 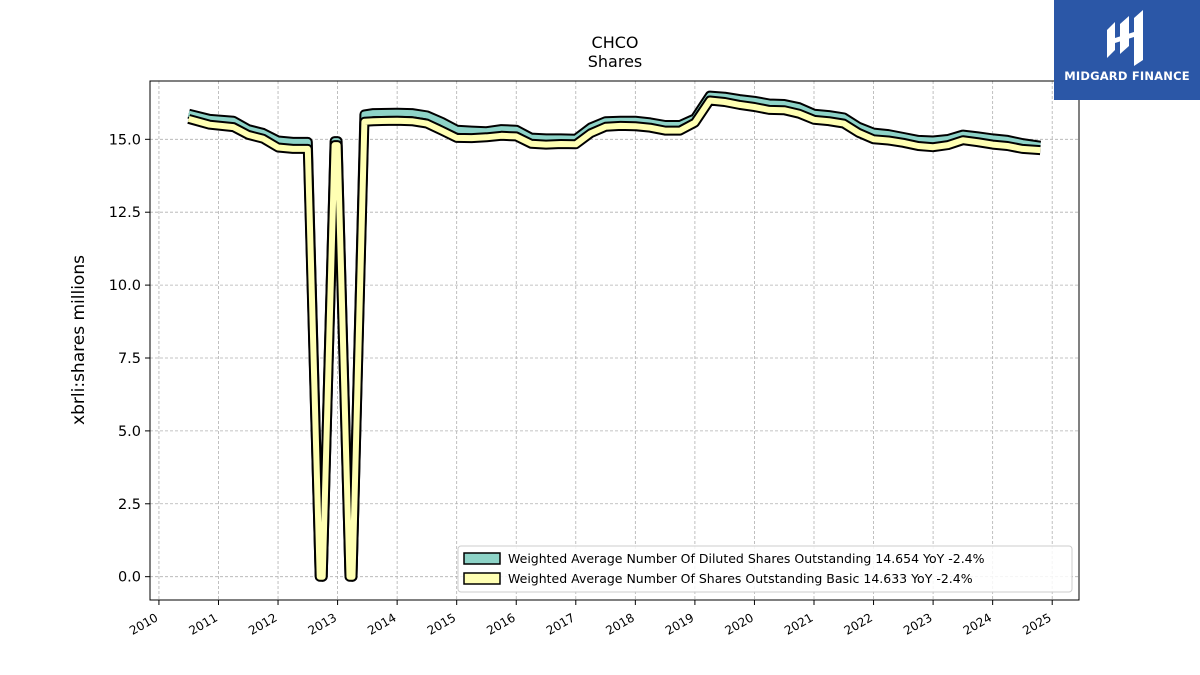 What do you see at coordinates (615, 42) in the screenshot?
I see `chart-title: CHCO` at bounding box center [615, 42].